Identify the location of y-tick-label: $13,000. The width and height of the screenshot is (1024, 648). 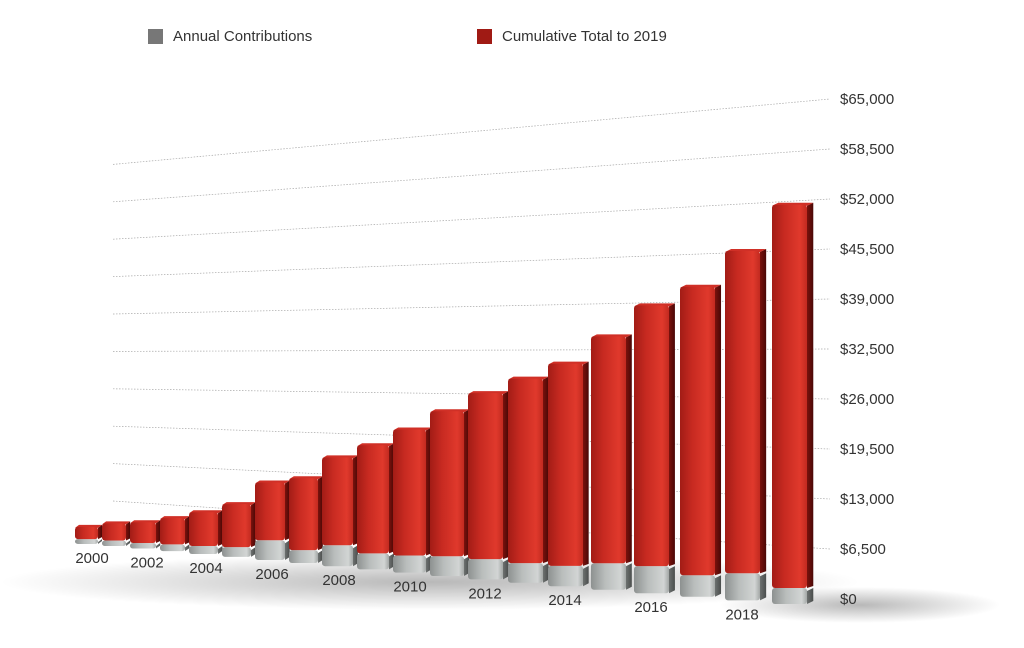
(867, 499).